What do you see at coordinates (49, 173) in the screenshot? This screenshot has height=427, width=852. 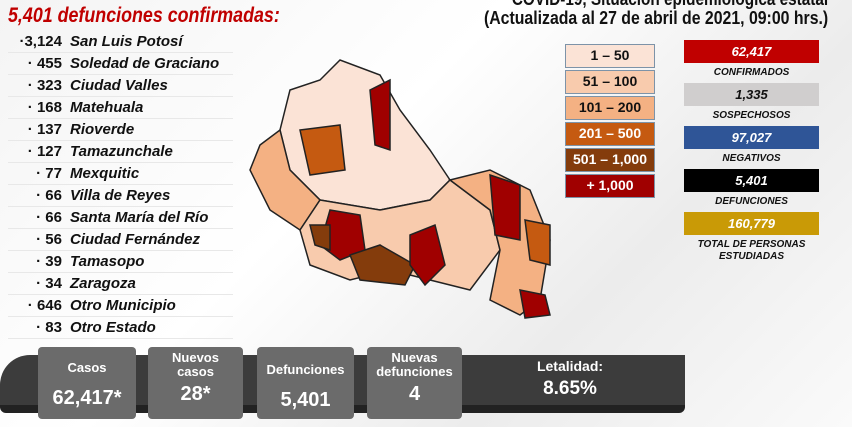 I see `death-count: · 77` at bounding box center [49, 173].